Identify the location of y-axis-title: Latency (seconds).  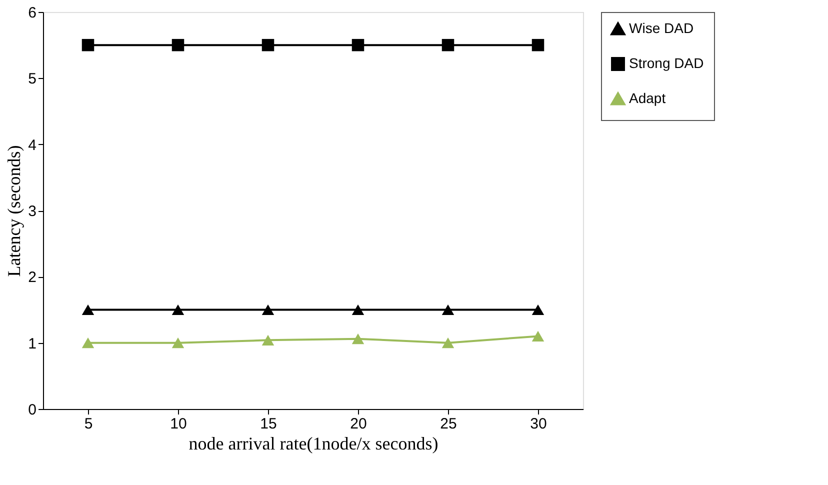
(14, 211).